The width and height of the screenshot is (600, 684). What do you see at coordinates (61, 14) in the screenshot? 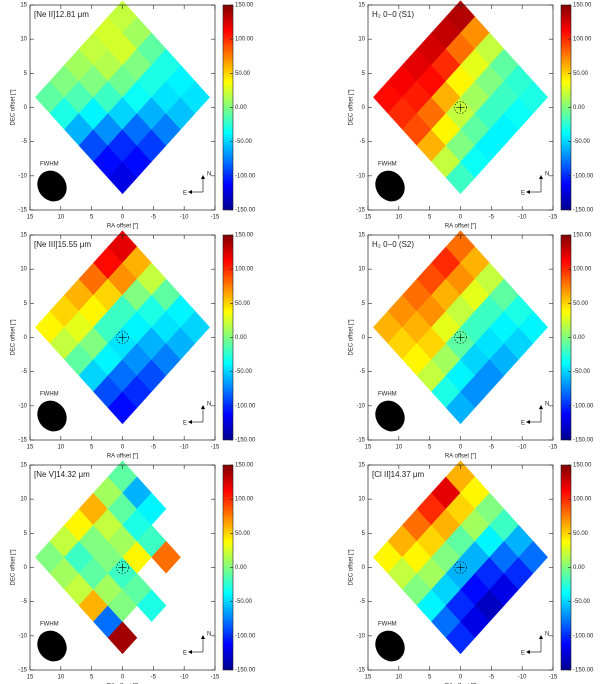
I see `panel-title: [Ne II]12.81 μm` at bounding box center [61, 14].